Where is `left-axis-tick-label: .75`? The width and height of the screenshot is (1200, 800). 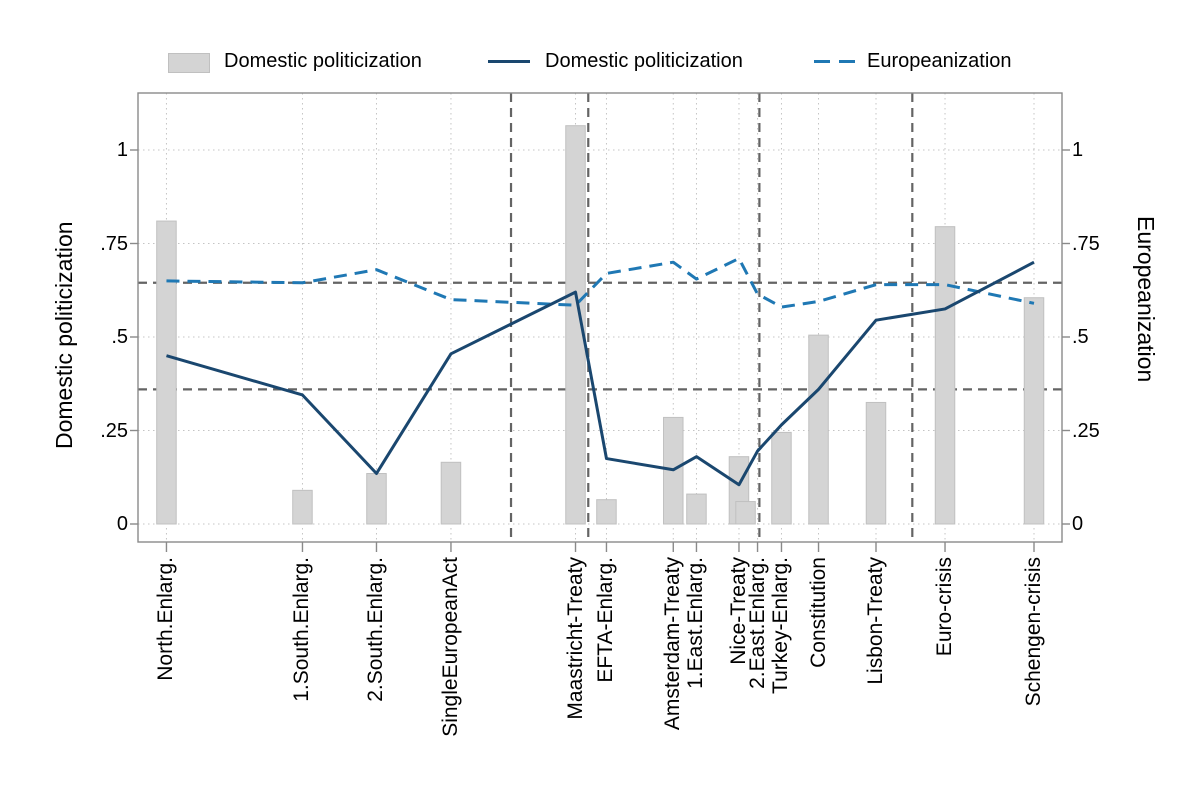
left-axis-tick-label: .75 is located at coordinates (114, 243).